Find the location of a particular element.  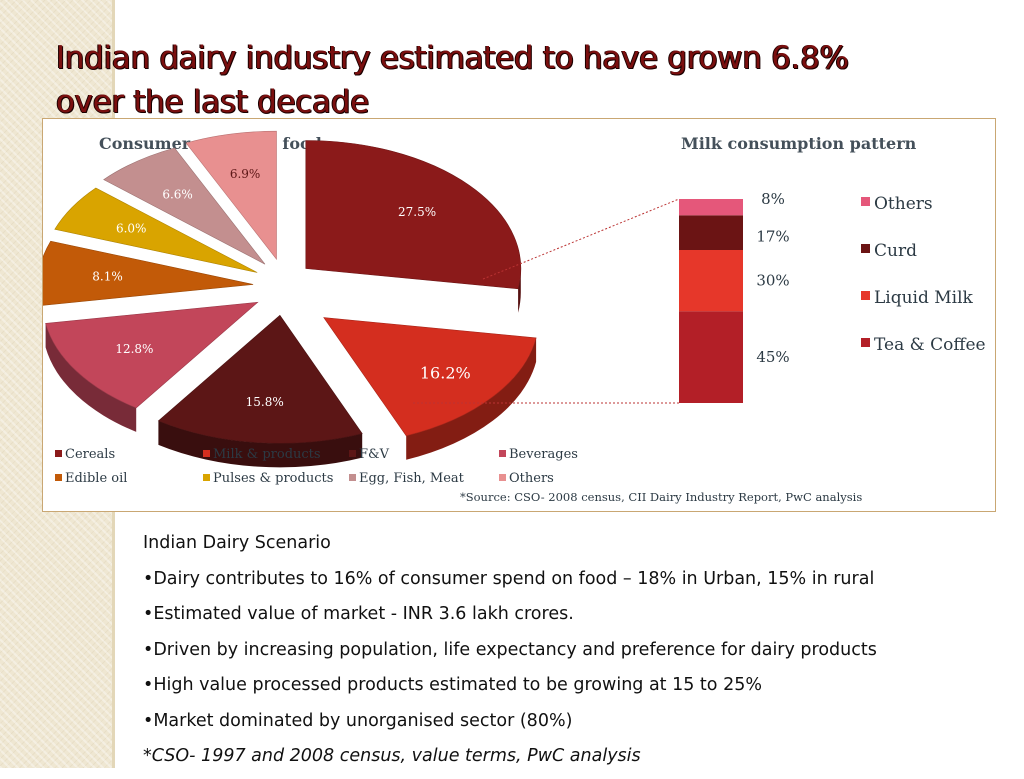

notes-heading: Indian Dairy Scenario is located at coordinates (237, 543).